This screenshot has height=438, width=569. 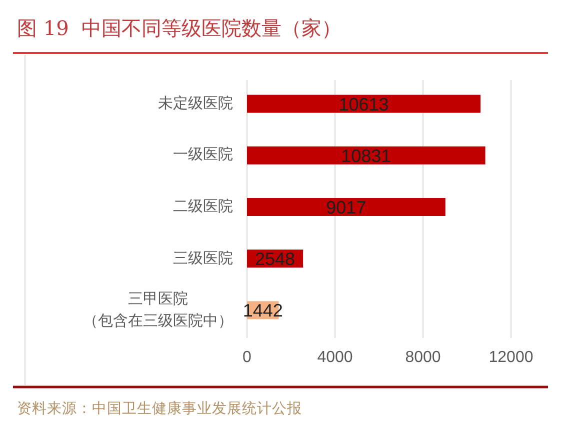 I want to click on x-tick-label: 4000, so click(x=335, y=357).